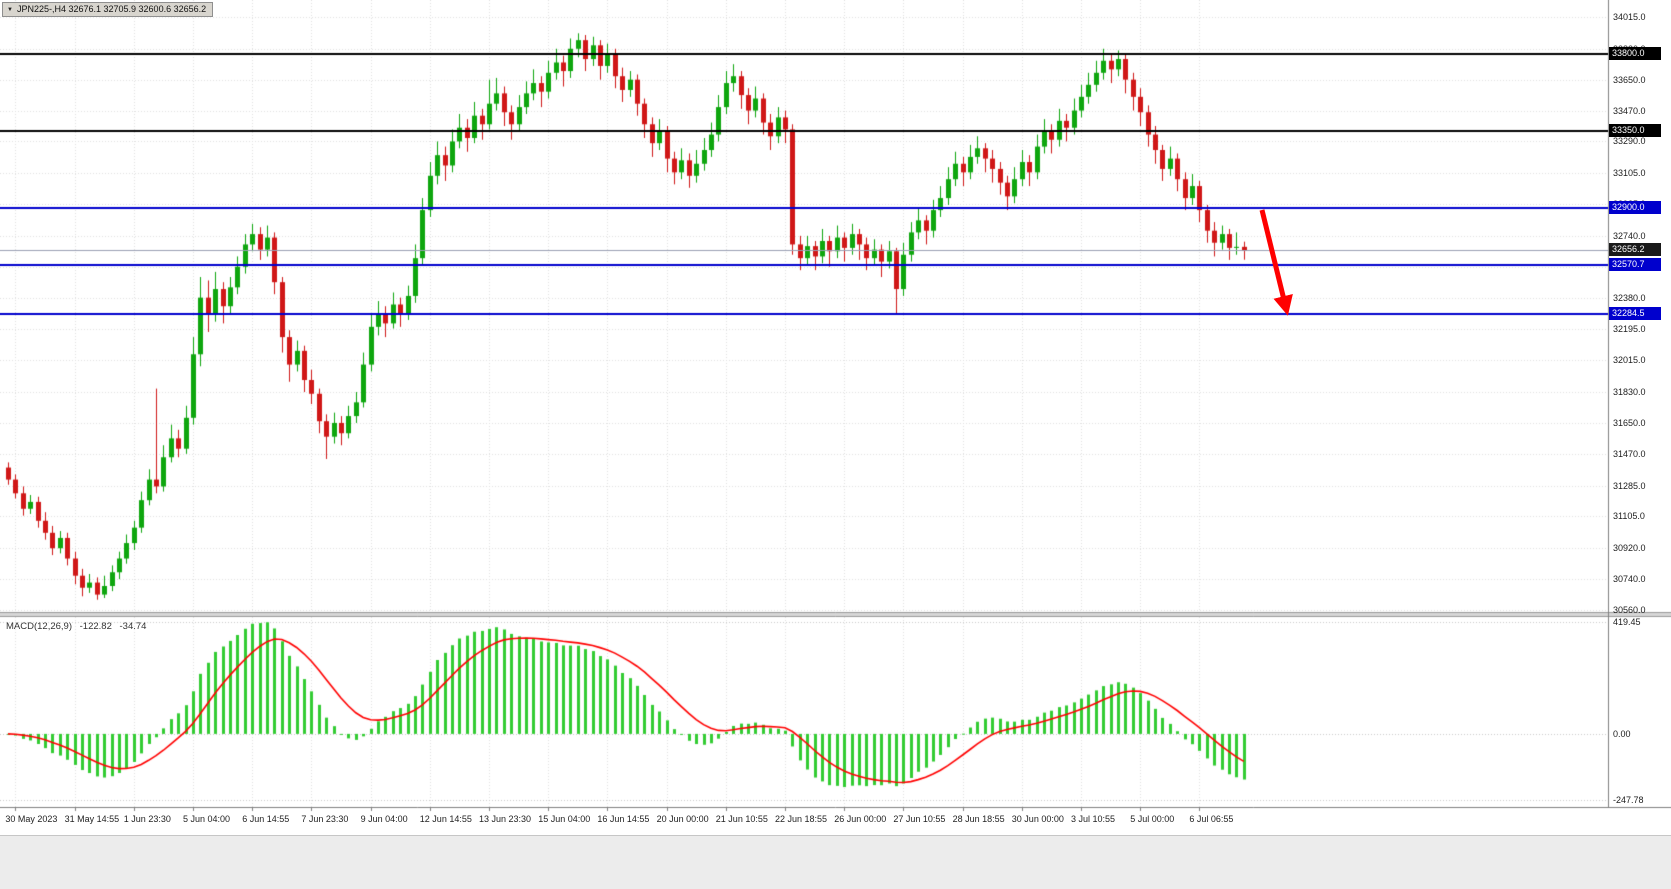  Describe the element at coordinates (1629, 453) in the screenshot. I see `price-axis-label: 31470.0` at that location.